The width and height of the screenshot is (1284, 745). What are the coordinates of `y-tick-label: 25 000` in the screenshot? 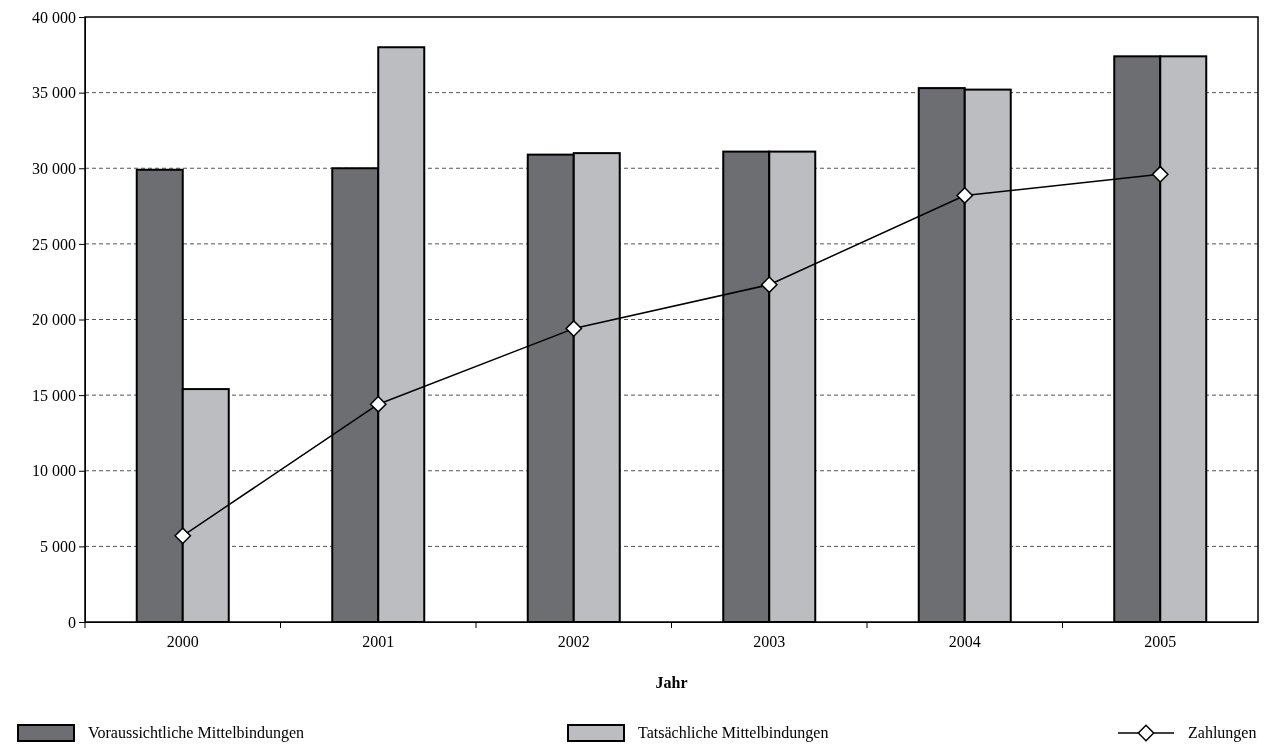 It's located at (54, 244).